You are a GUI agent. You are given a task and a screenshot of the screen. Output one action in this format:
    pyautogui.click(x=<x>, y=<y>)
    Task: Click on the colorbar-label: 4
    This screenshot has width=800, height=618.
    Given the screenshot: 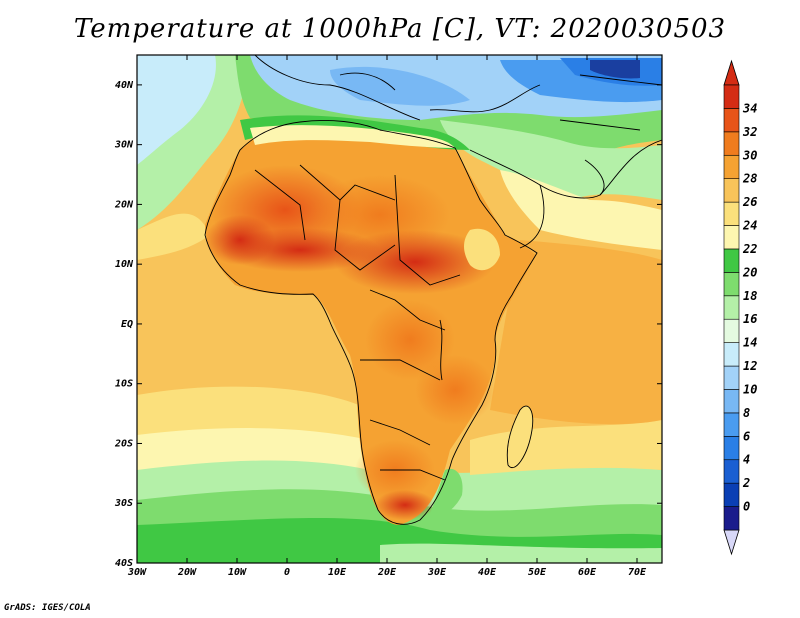 What is the action you would take?
    pyautogui.click(x=746, y=460)
    